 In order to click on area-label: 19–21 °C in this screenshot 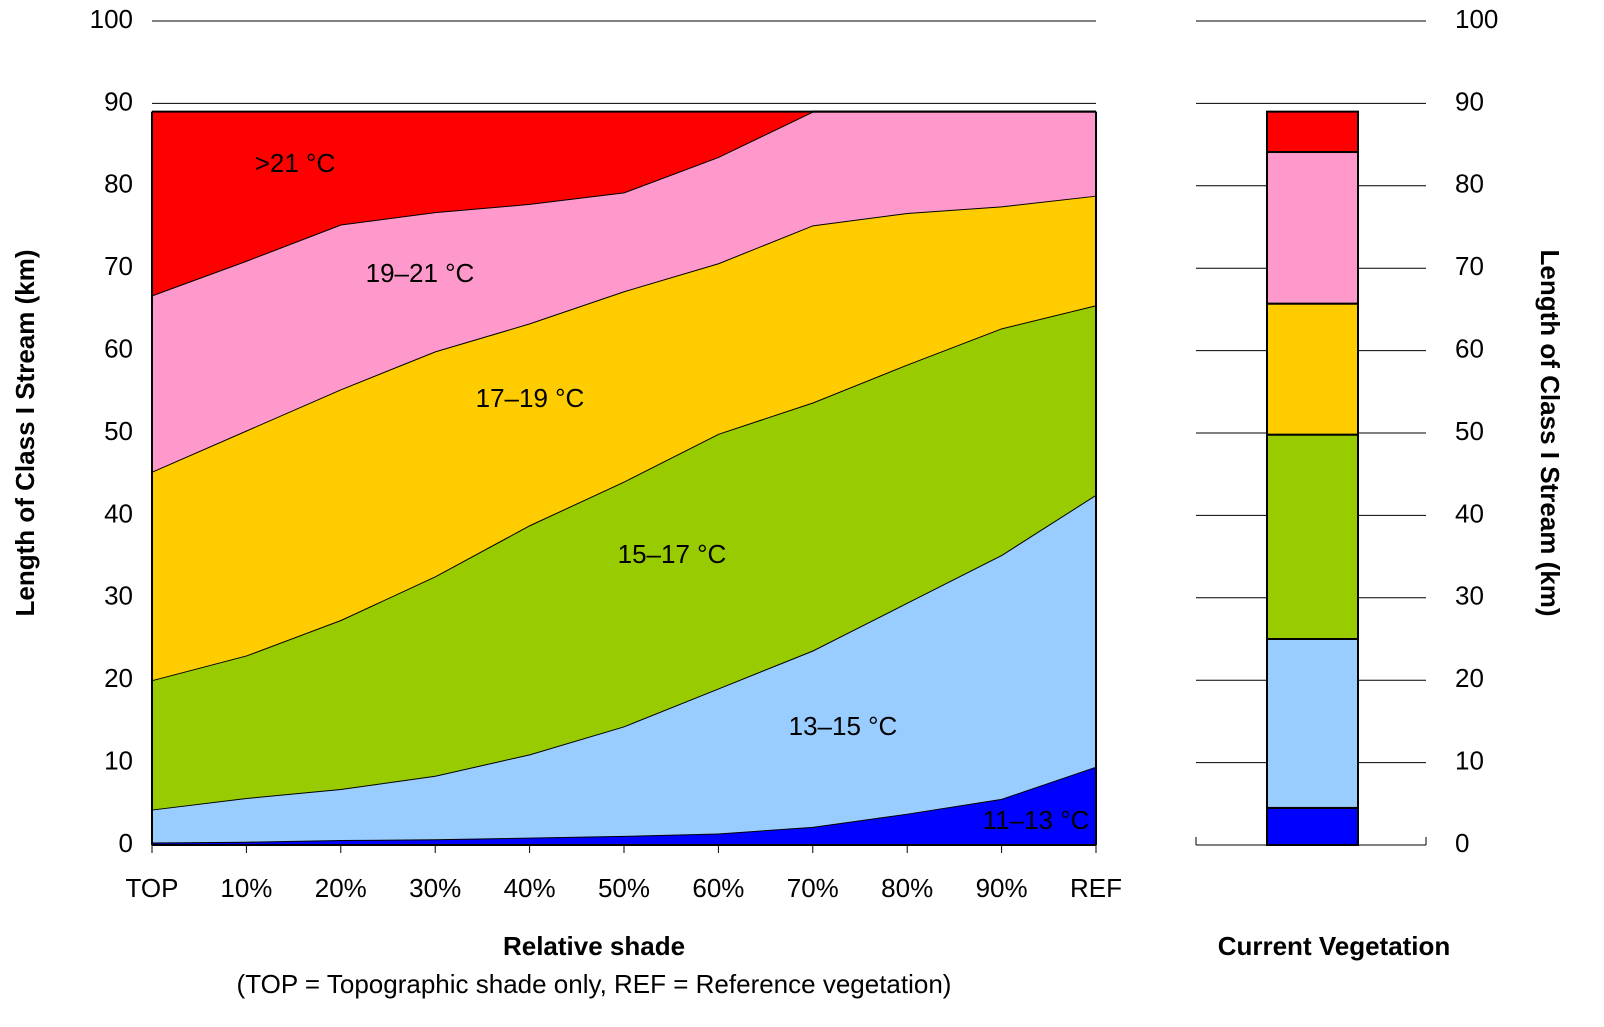, I will do `click(420, 273)`.